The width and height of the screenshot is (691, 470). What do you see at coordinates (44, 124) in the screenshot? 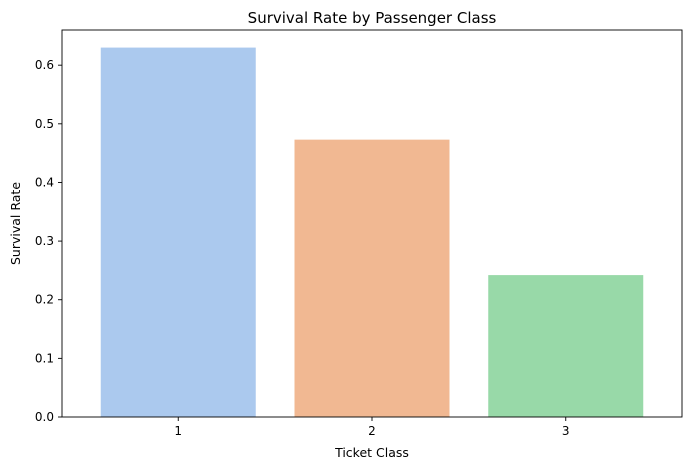
I see `y-tick-label: 0.5` at bounding box center [44, 124].